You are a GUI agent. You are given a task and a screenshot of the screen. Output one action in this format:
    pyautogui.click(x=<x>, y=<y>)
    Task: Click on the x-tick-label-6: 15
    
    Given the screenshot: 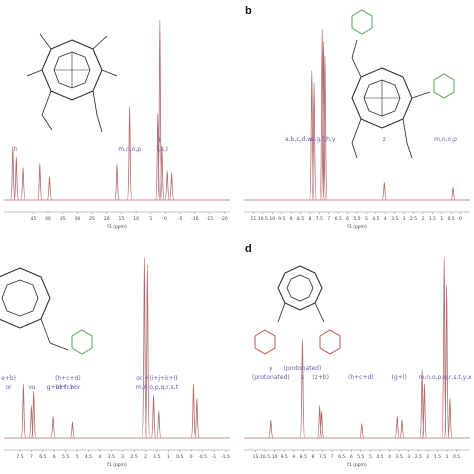 What is the action you would take?
    pyautogui.click(x=122, y=219)
    